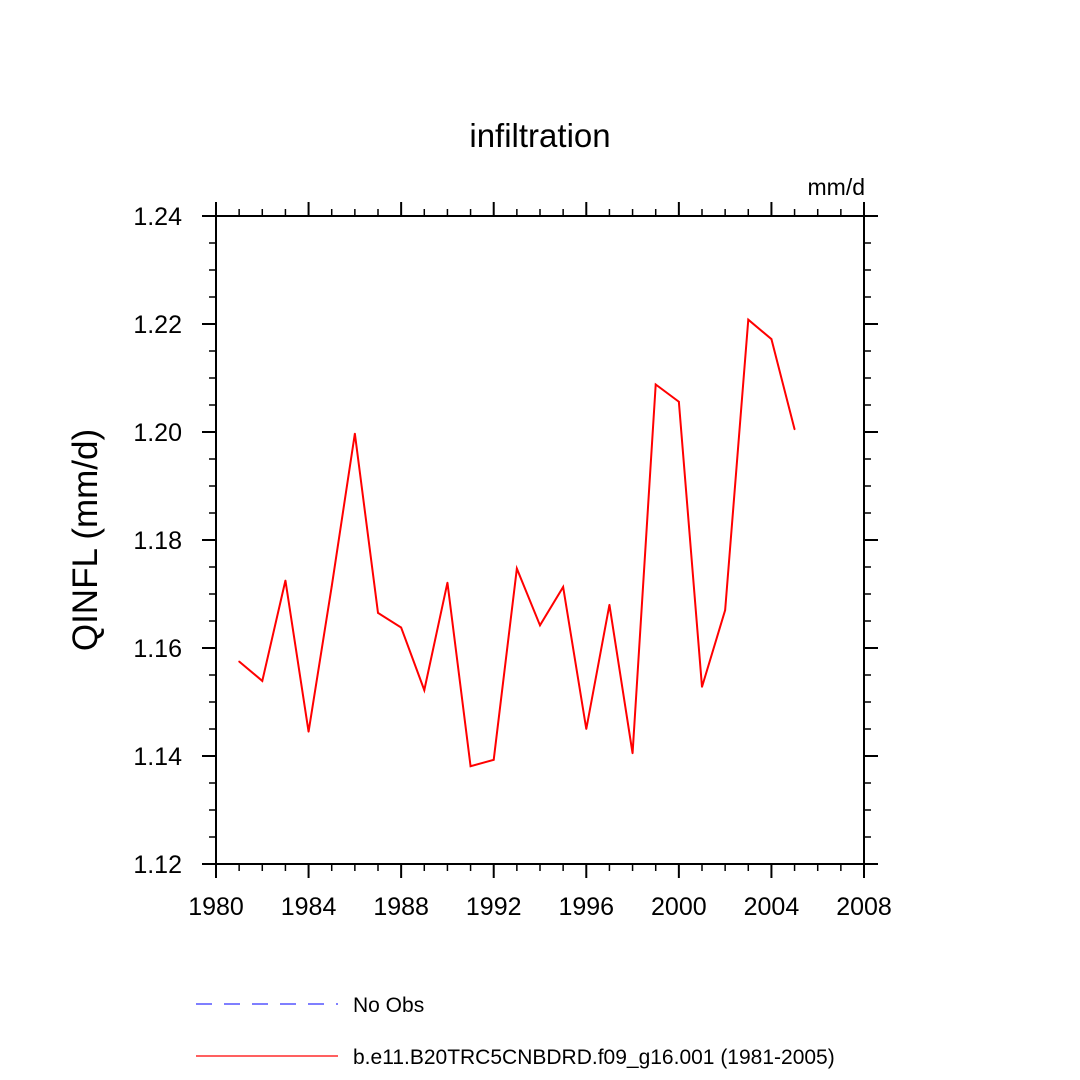 This screenshot has width=1080, height=1080. I want to click on y-tick-label: 1.12, so click(157, 865).